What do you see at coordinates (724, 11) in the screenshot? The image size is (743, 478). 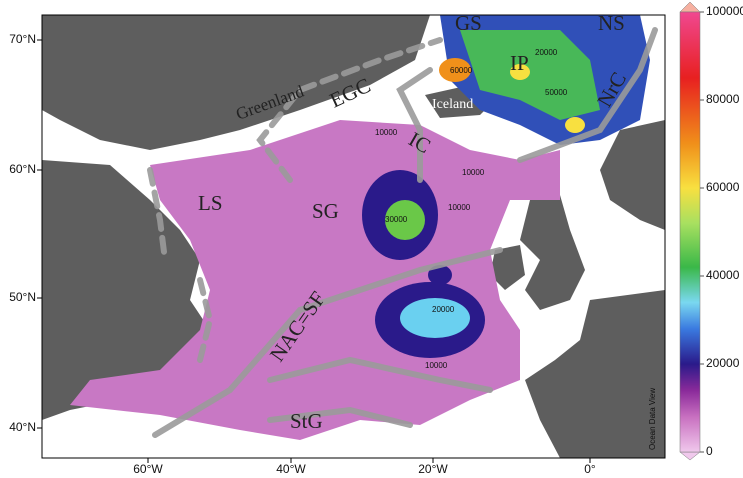 I see `colorbar-label: 100000` at bounding box center [724, 11].